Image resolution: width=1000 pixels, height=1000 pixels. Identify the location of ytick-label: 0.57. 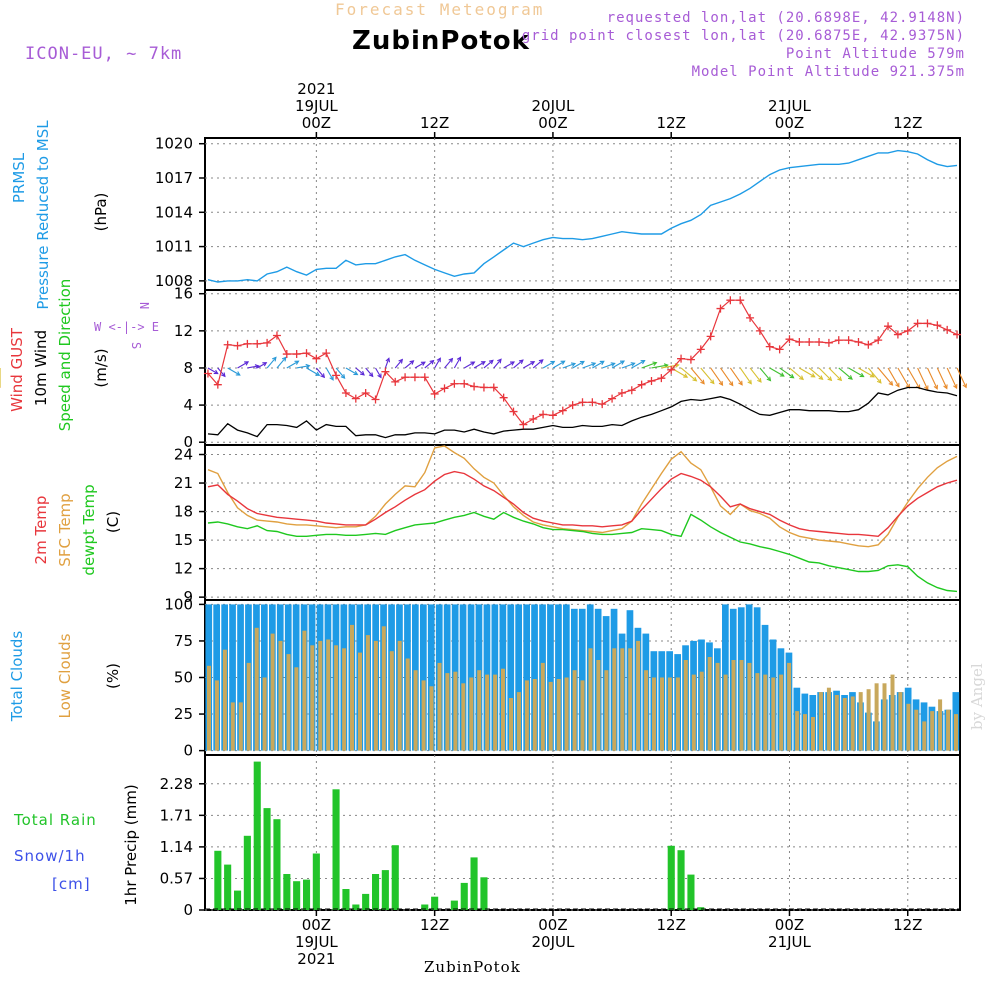
(176, 878).